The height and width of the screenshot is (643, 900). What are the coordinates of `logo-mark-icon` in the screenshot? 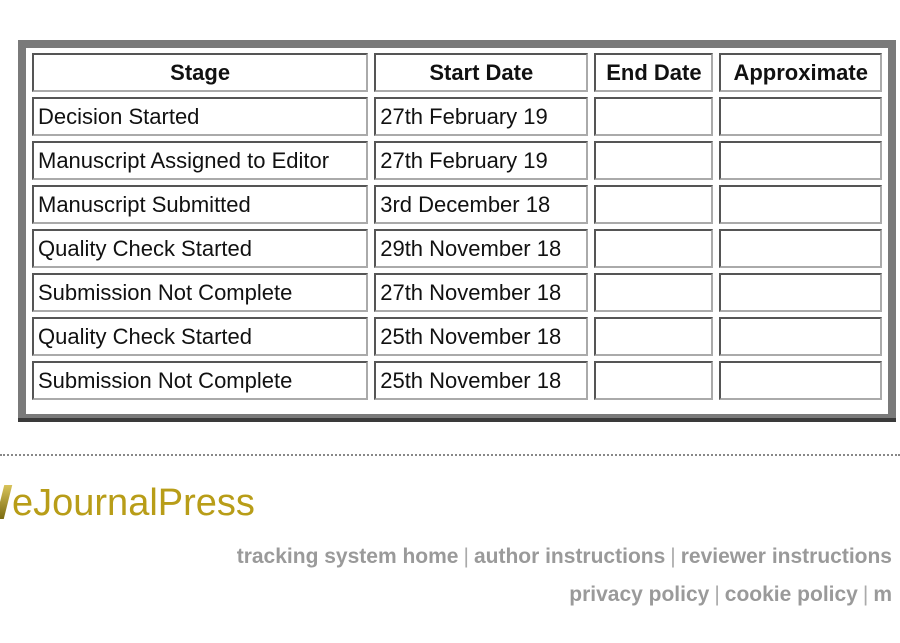 It's located at (6, 502).